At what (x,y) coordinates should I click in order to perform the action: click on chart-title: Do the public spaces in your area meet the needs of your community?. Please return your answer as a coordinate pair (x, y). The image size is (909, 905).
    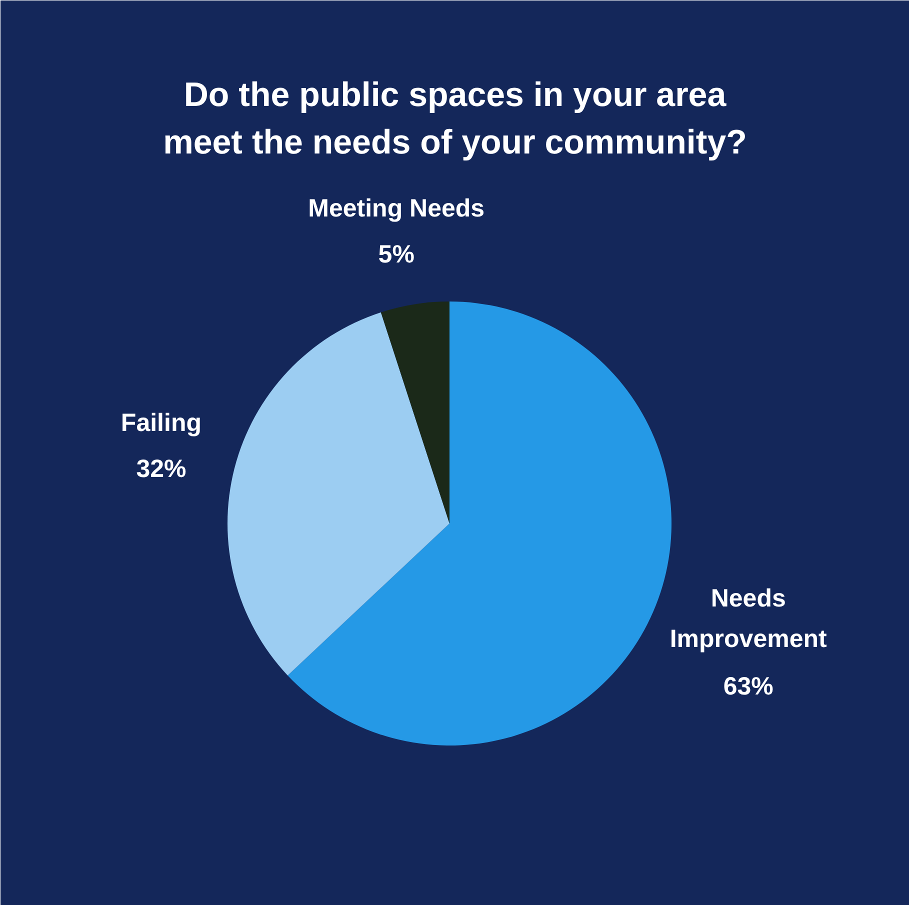
    Looking at the image, I should click on (455, 119).